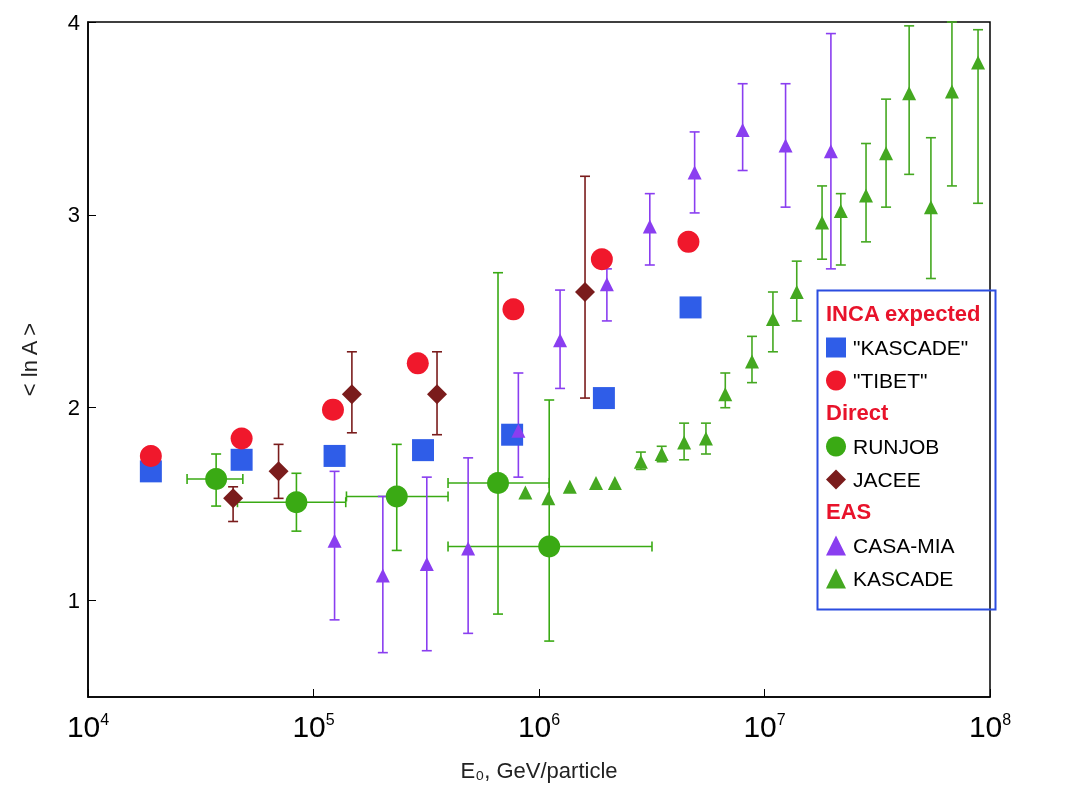  I want to click on legend-label: CASA-MIA, so click(904, 545).